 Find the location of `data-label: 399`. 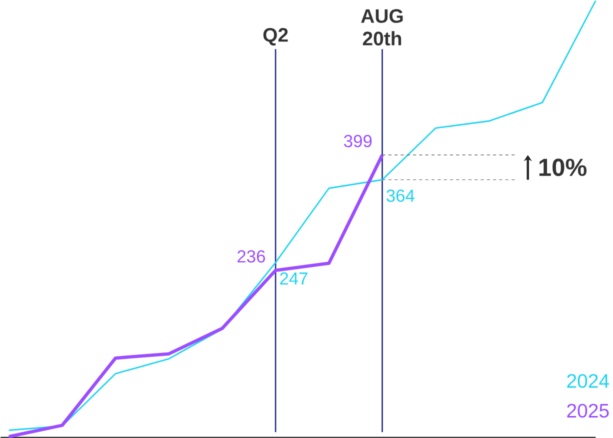

data-label: 399 is located at coordinates (358, 141).